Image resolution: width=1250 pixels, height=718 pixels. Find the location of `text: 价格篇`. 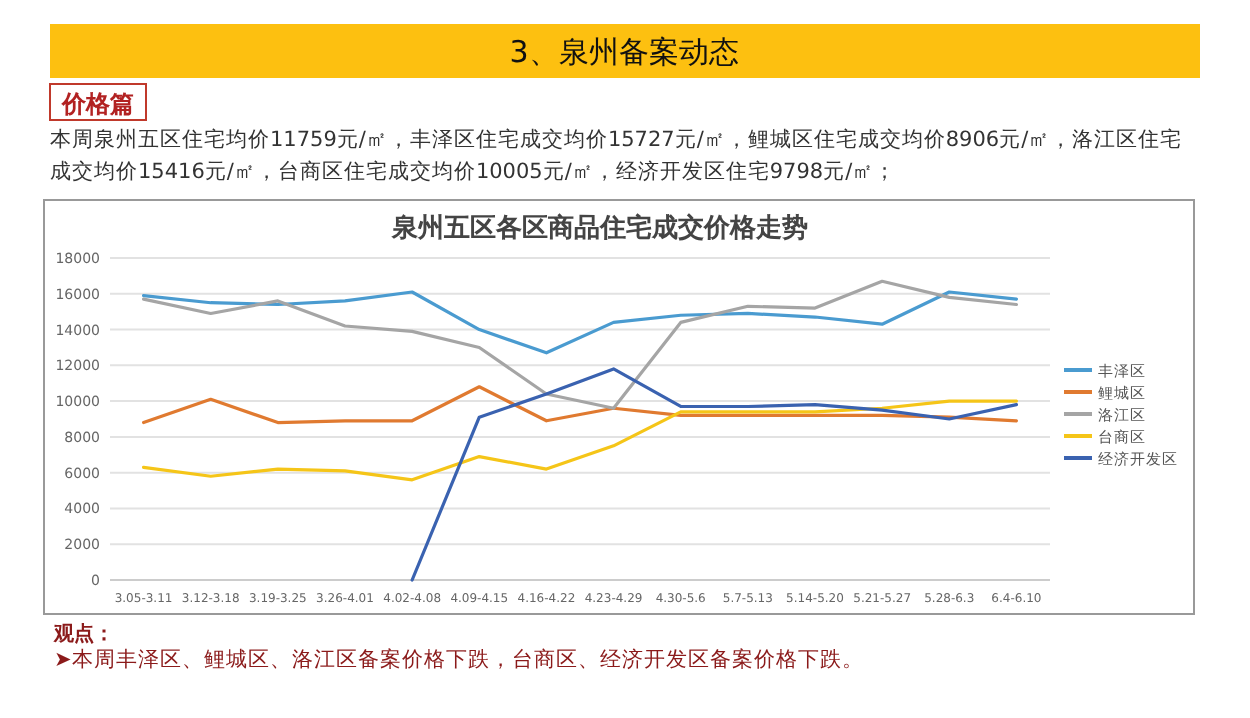

text: 价格篇 is located at coordinates (97, 104).